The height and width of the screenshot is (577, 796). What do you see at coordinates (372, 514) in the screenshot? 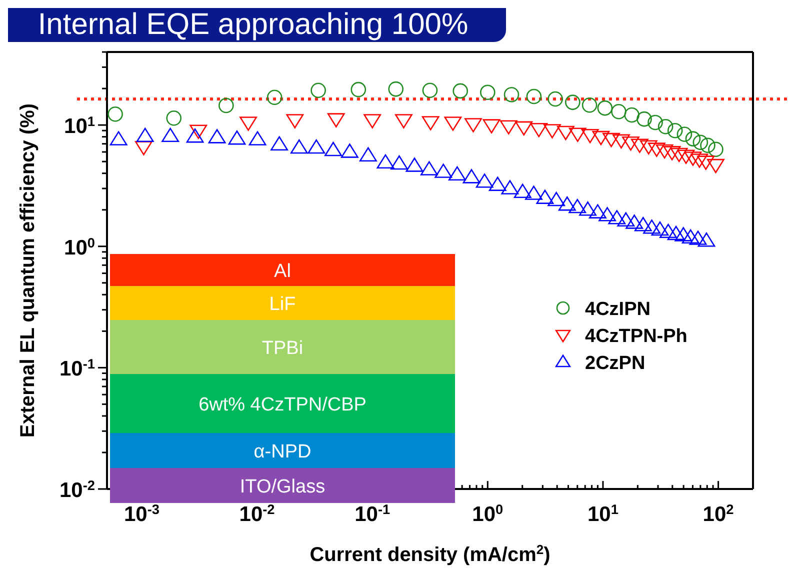
I see `x-tick-label: 10$^{-1}$` at bounding box center [372, 514].